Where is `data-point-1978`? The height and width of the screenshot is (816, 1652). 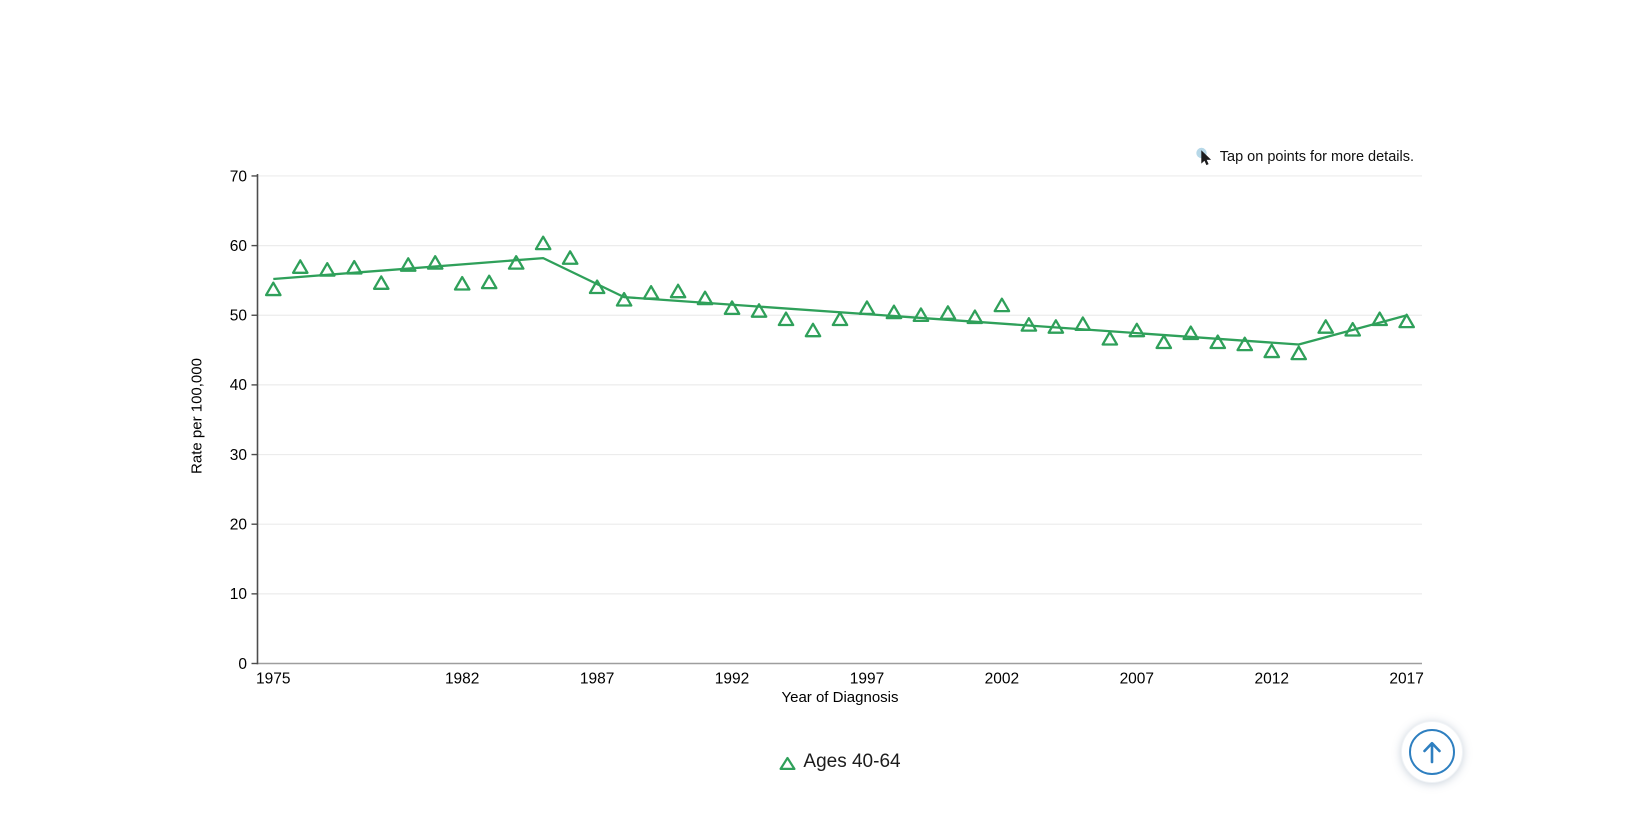
data-point-1978 is located at coordinates (354, 267).